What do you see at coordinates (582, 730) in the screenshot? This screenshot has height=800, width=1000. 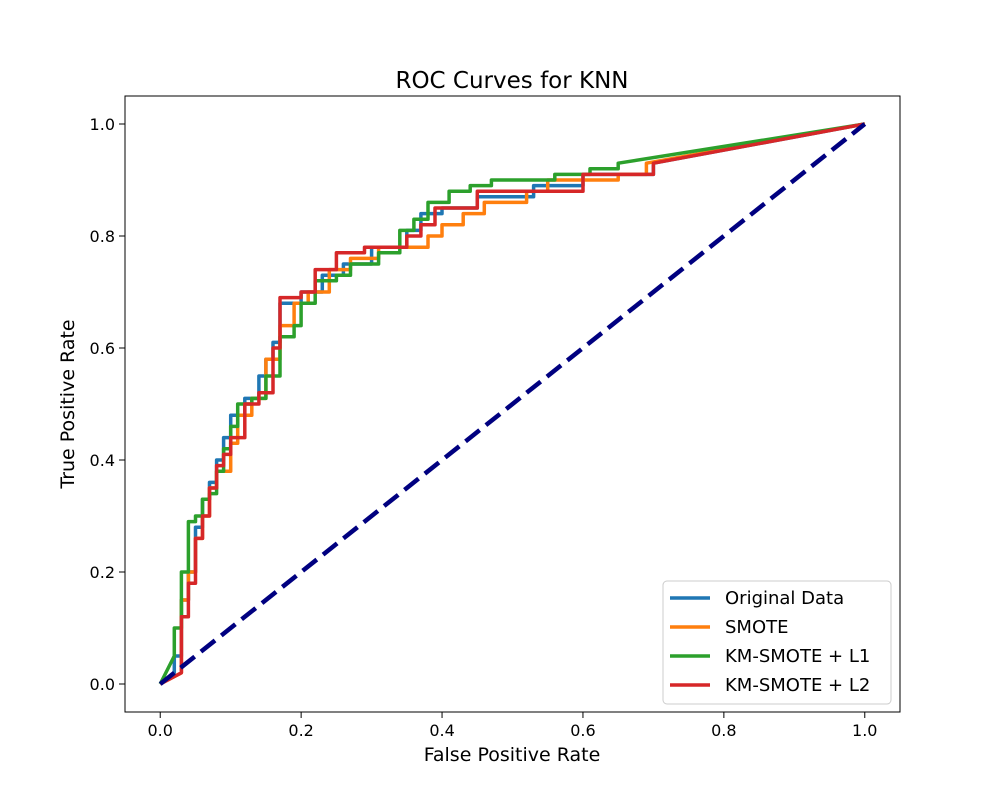 I see `x-tick-label: 0.6` at bounding box center [582, 730].